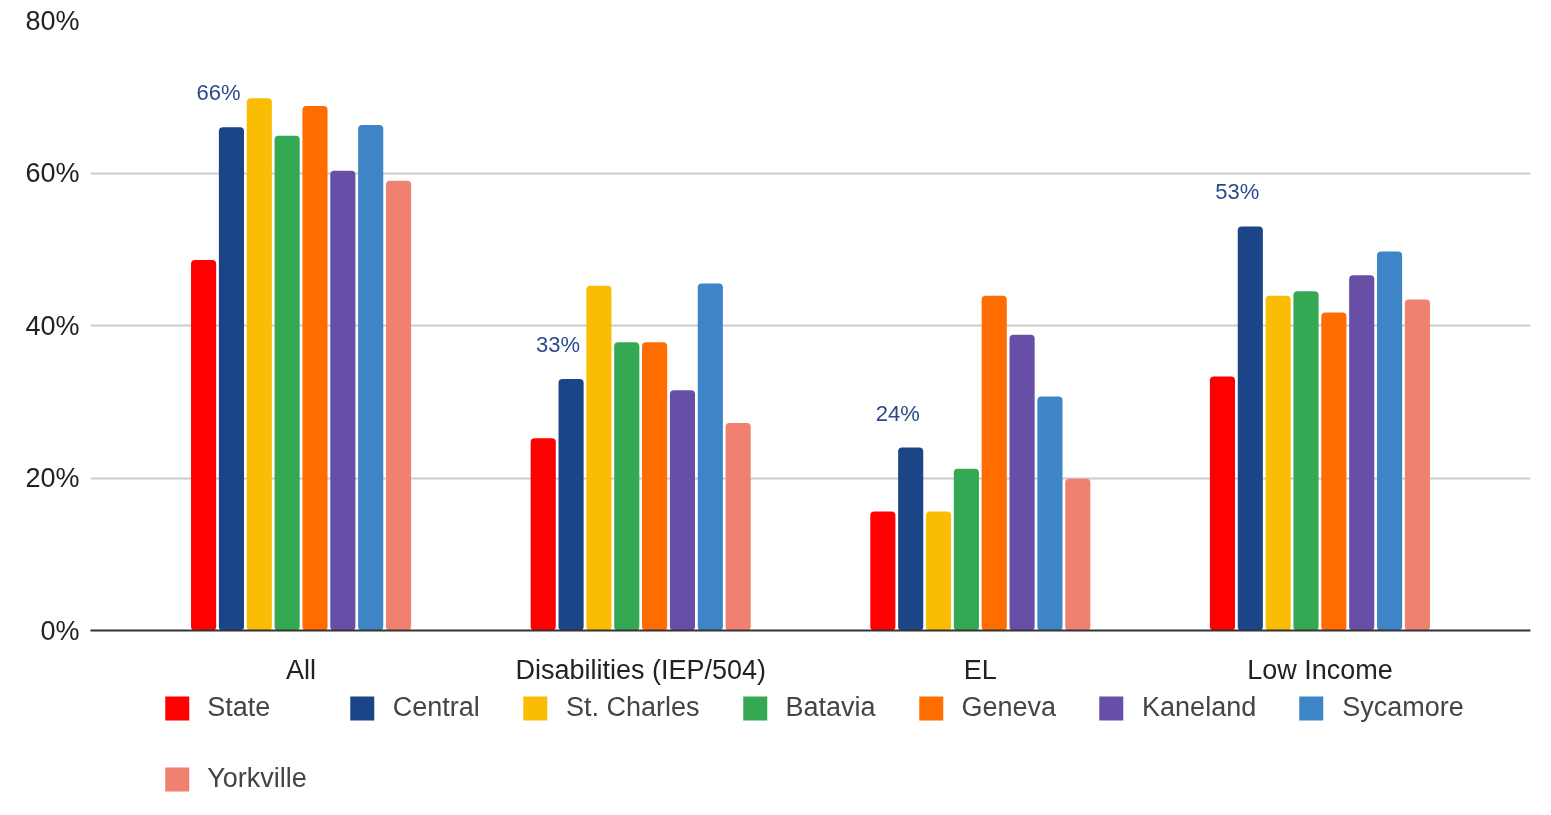 Image resolution: width=1551 pixels, height=815 pixels. What do you see at coordinates (640, 669) in the screenshot?
I see `x-tick-label: Disabilities (IEP/504)` at bounding box center [640, 669].